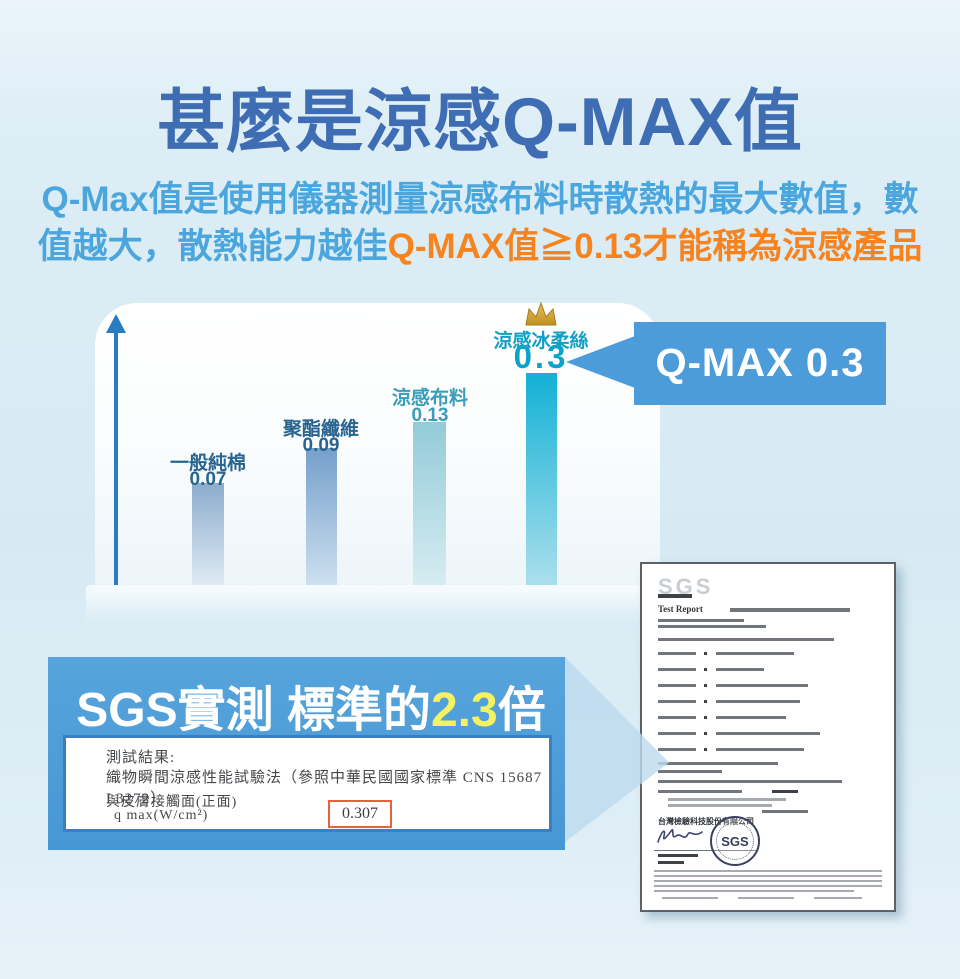  Describe the element at coordinates (212, 246) in the screenshot. I see `intro-line-2-blue: 值越大，散熱能力越佳` at that location.